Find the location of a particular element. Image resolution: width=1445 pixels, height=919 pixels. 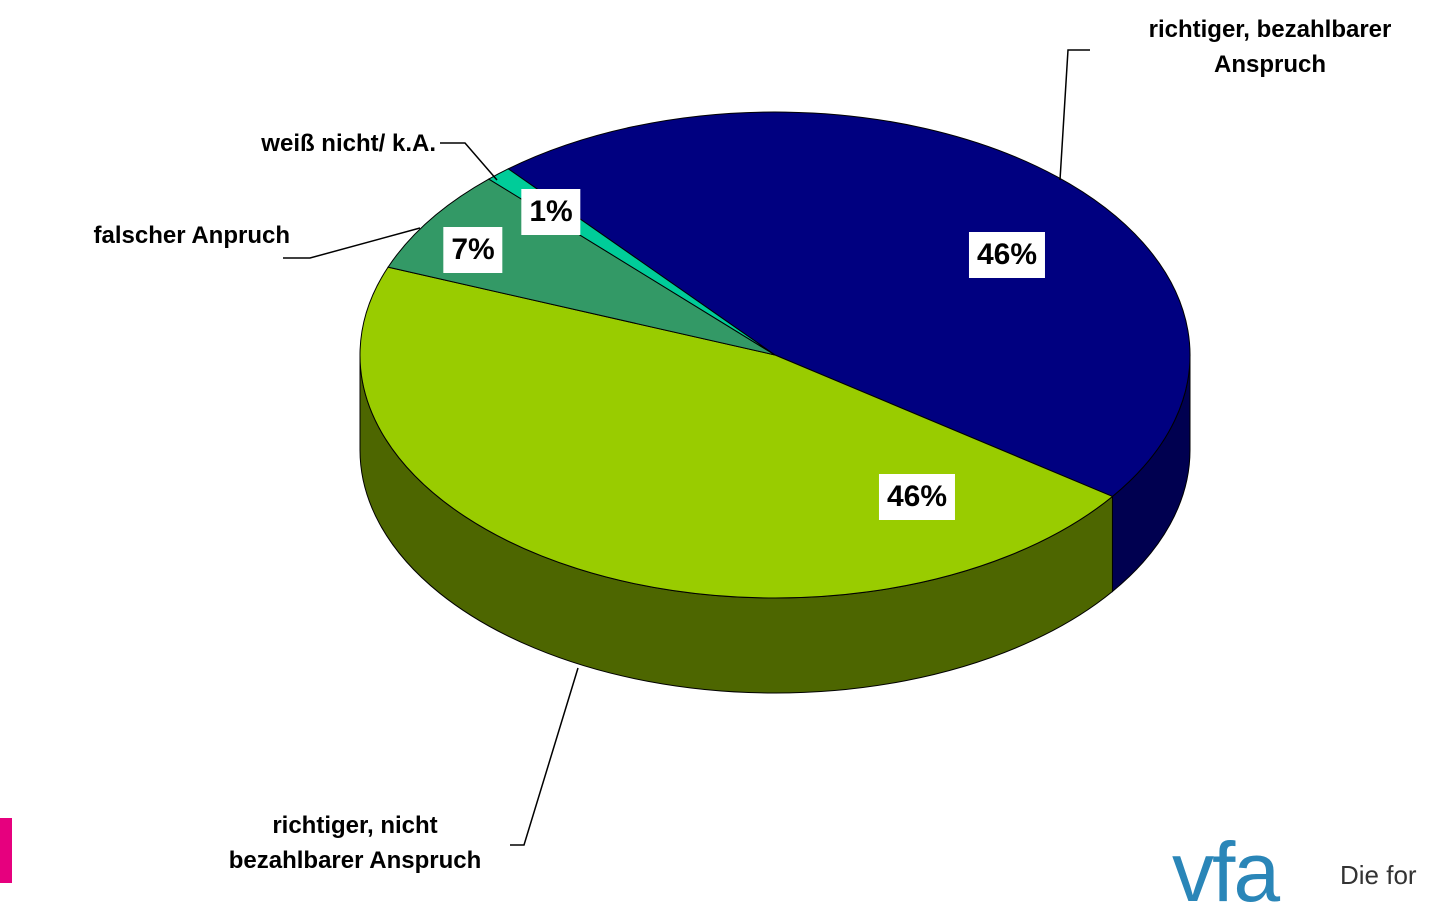

category-label: weiß nicht/ k.A. is located at coordinates (348, 143).